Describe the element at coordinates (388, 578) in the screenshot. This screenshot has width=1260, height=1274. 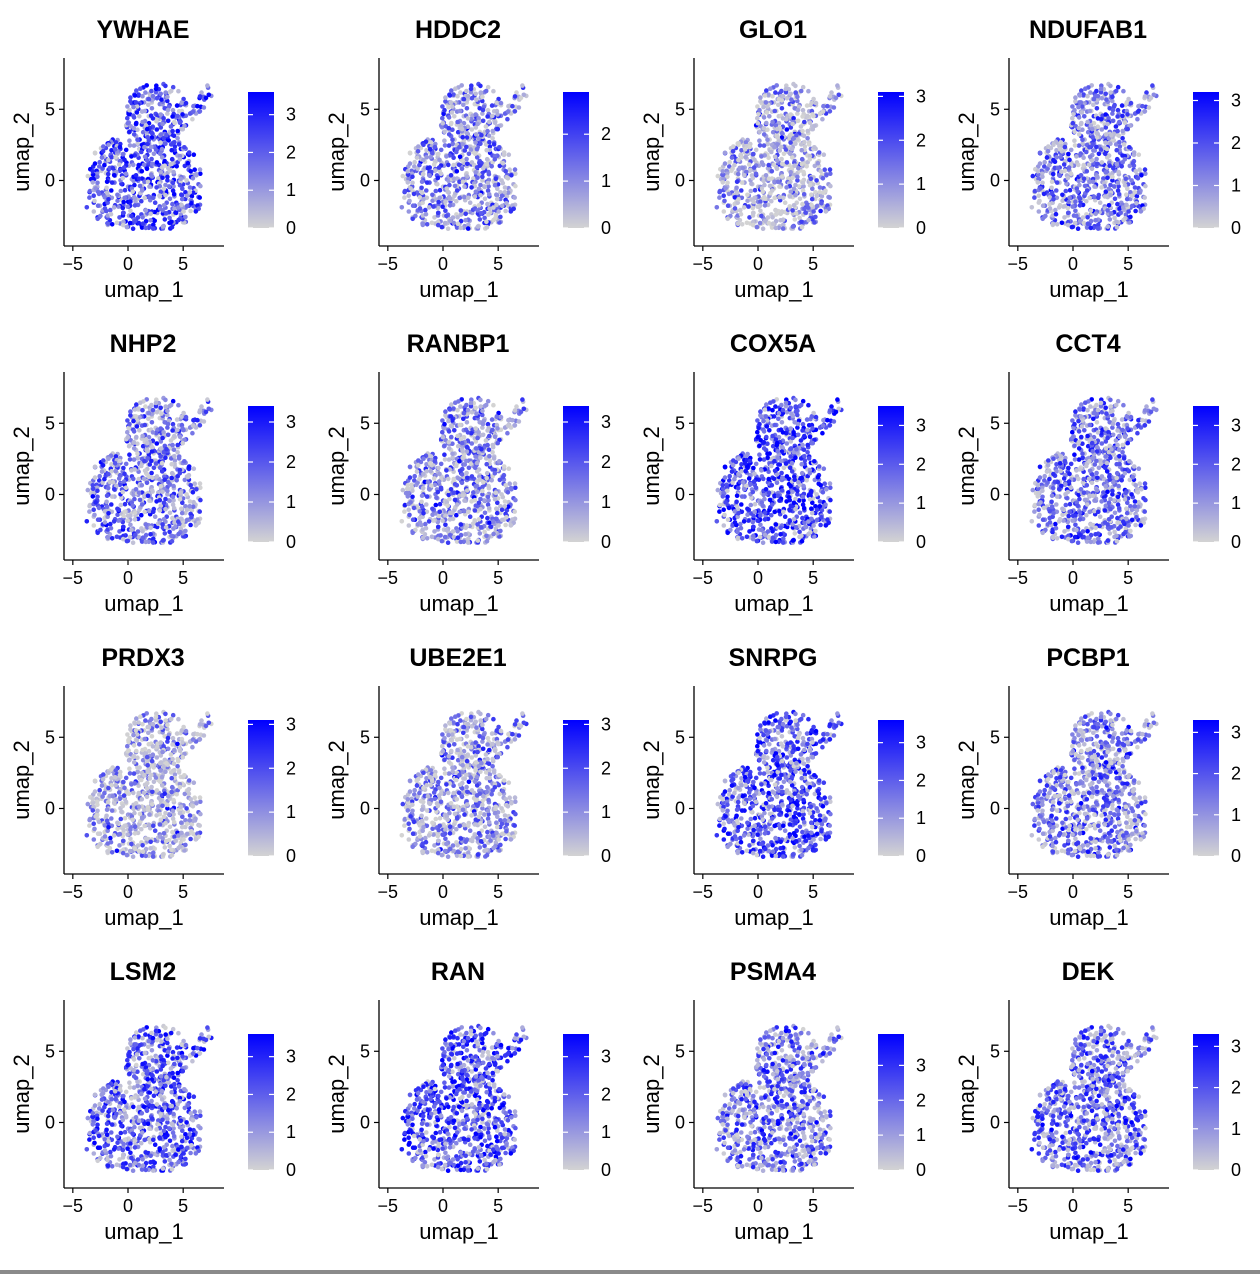
I see `x-tick-label: −5` at that location.